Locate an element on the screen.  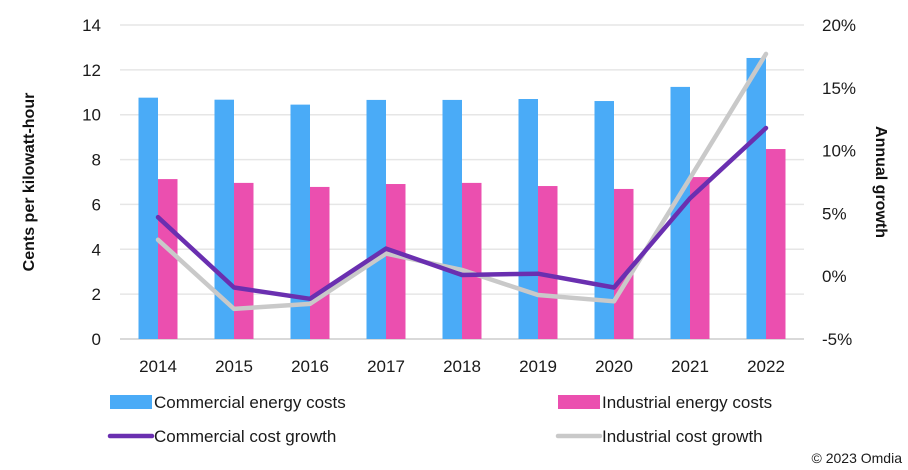
left-tick-label: 2 is located at coordinates (96, 294).